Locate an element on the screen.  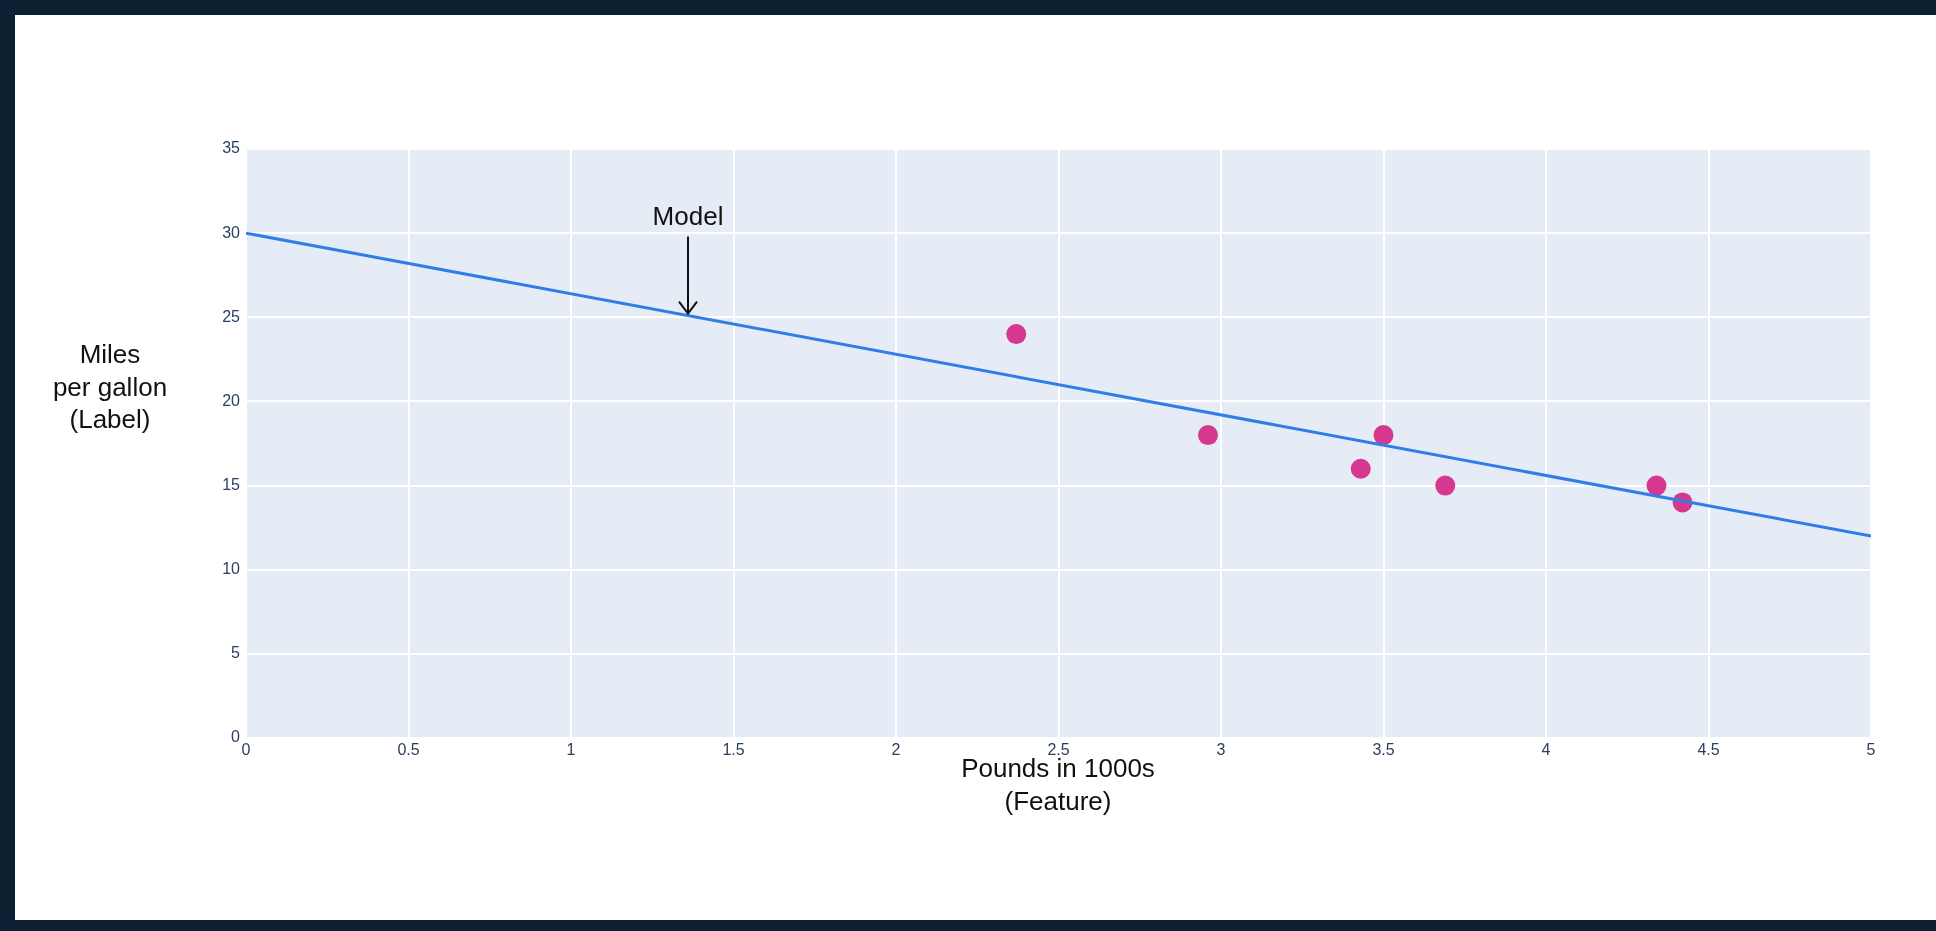
y-tick-label: 5 is located at coordinates (236, 653).